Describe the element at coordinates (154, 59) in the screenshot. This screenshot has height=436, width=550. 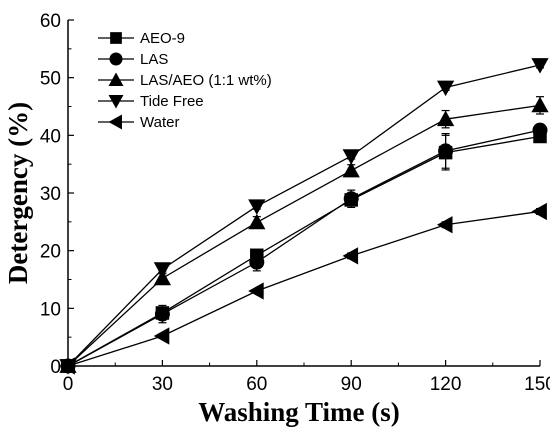
I see `legend-label: LAS` at that location.